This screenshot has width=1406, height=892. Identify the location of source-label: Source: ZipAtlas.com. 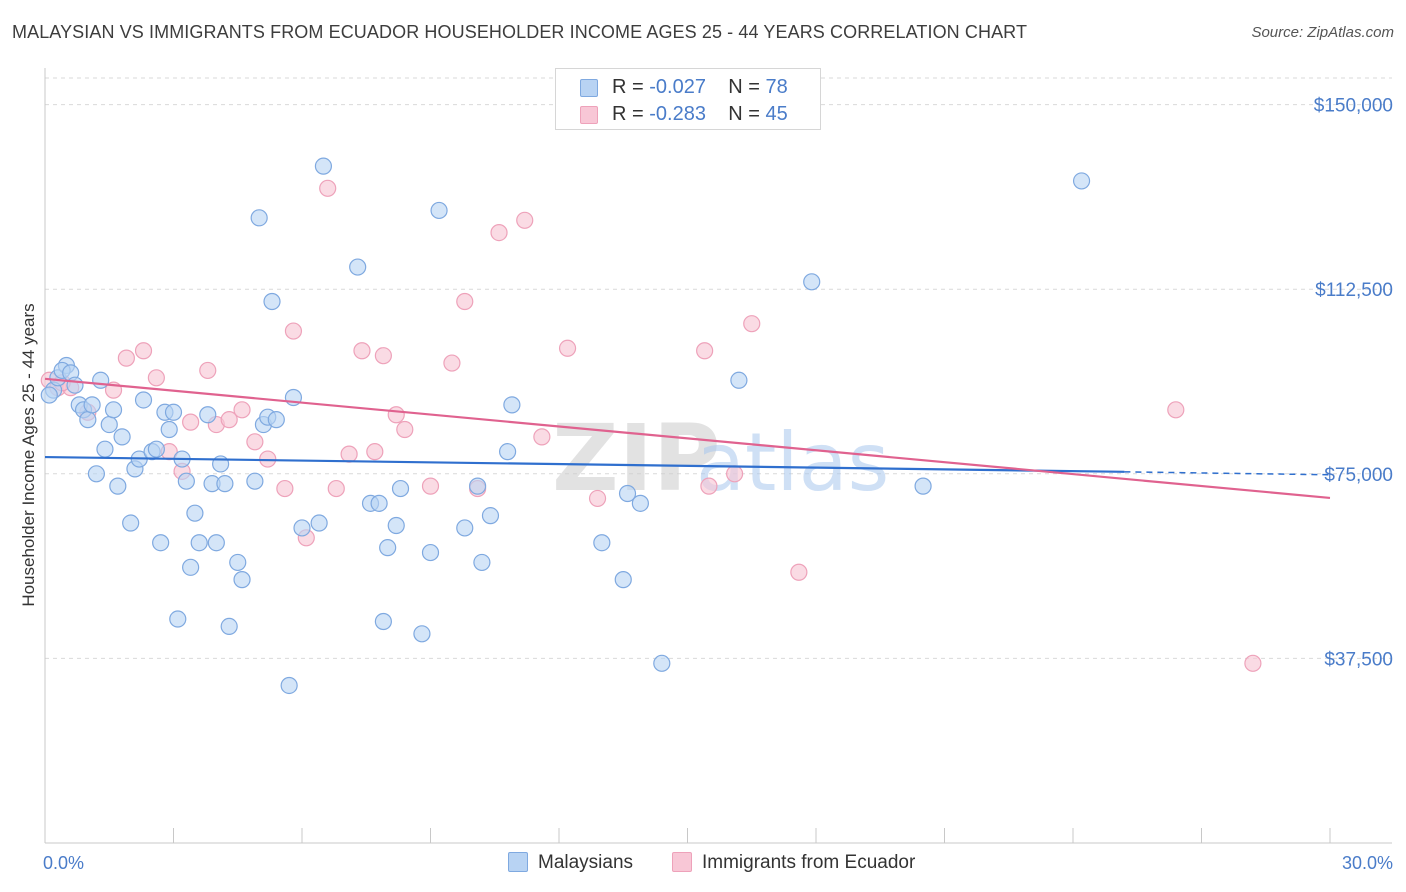
(1322, 32).